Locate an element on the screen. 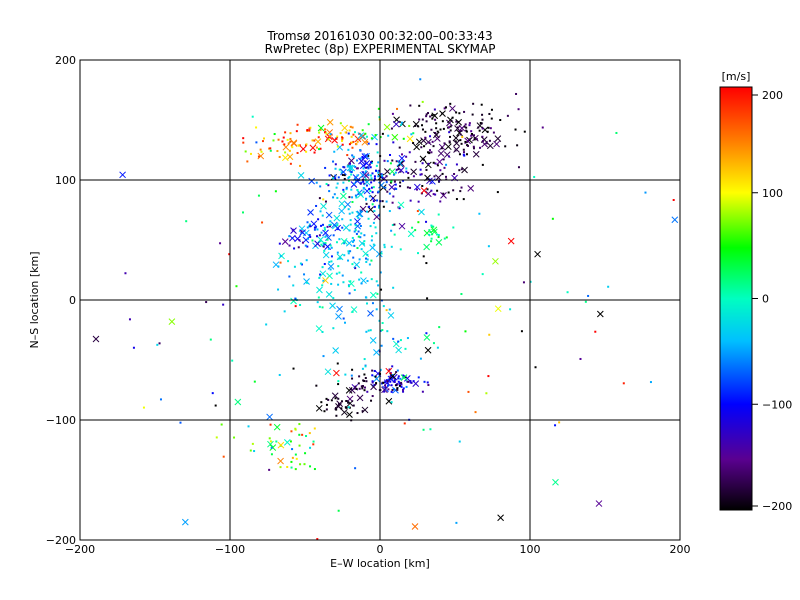 Image resolution: width=800 pixels, height=600 pixels. colorbar-ticks: 200 100 0 −100 −200 is located at coordinates (772, 301).